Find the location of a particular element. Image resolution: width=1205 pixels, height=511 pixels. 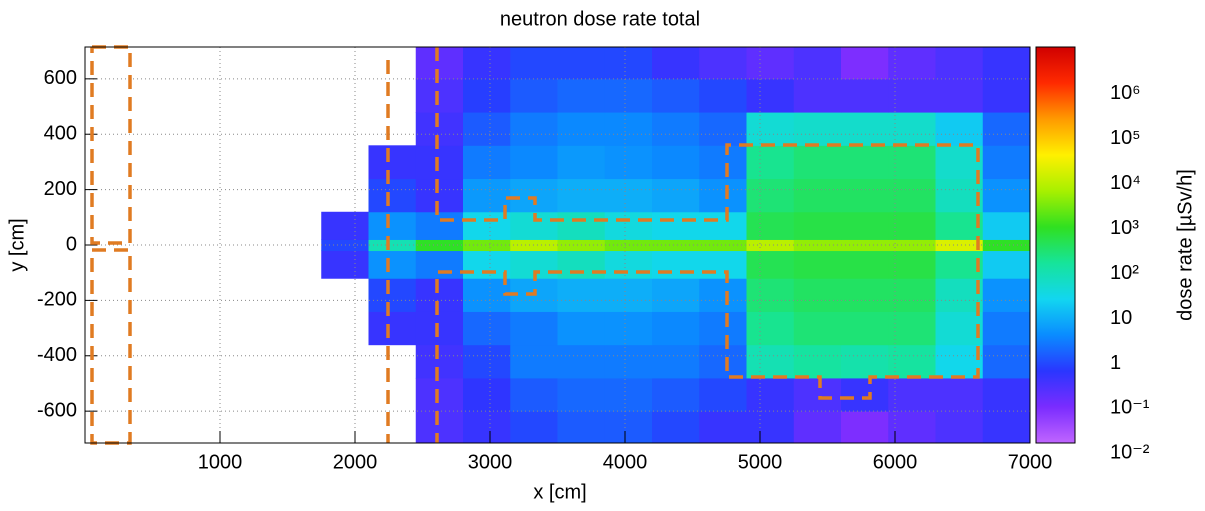

chart-title: neutron dose rate total is located at coordinates (600, 19).